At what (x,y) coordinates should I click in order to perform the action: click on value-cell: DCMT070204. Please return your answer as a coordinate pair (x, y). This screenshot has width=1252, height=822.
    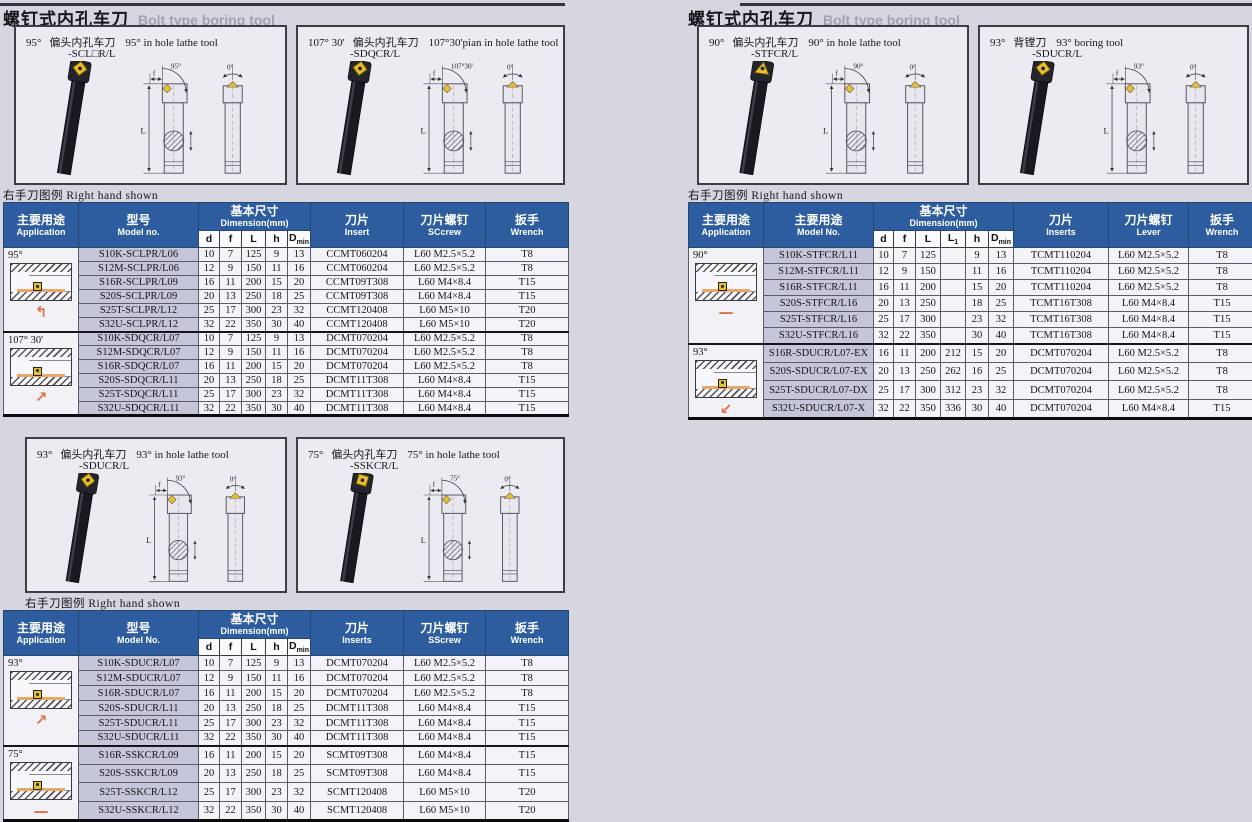
    Looking at the image, I should click on (1061, 390).